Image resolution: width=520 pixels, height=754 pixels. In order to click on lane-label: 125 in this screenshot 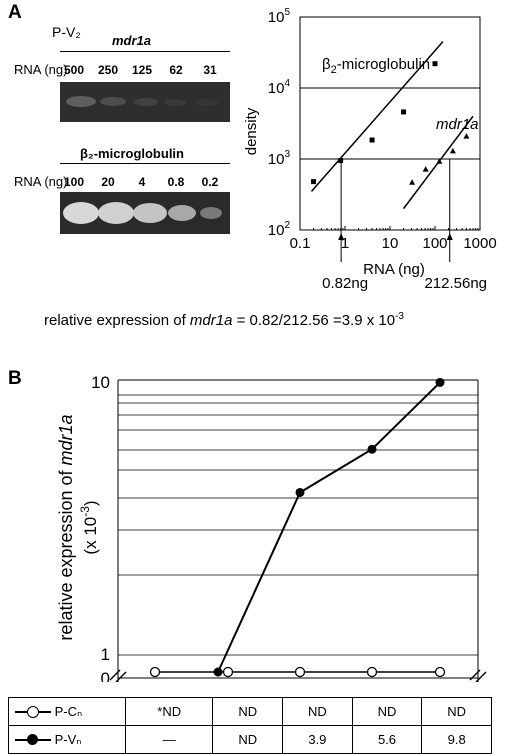, I will do `click(142, 70)`.